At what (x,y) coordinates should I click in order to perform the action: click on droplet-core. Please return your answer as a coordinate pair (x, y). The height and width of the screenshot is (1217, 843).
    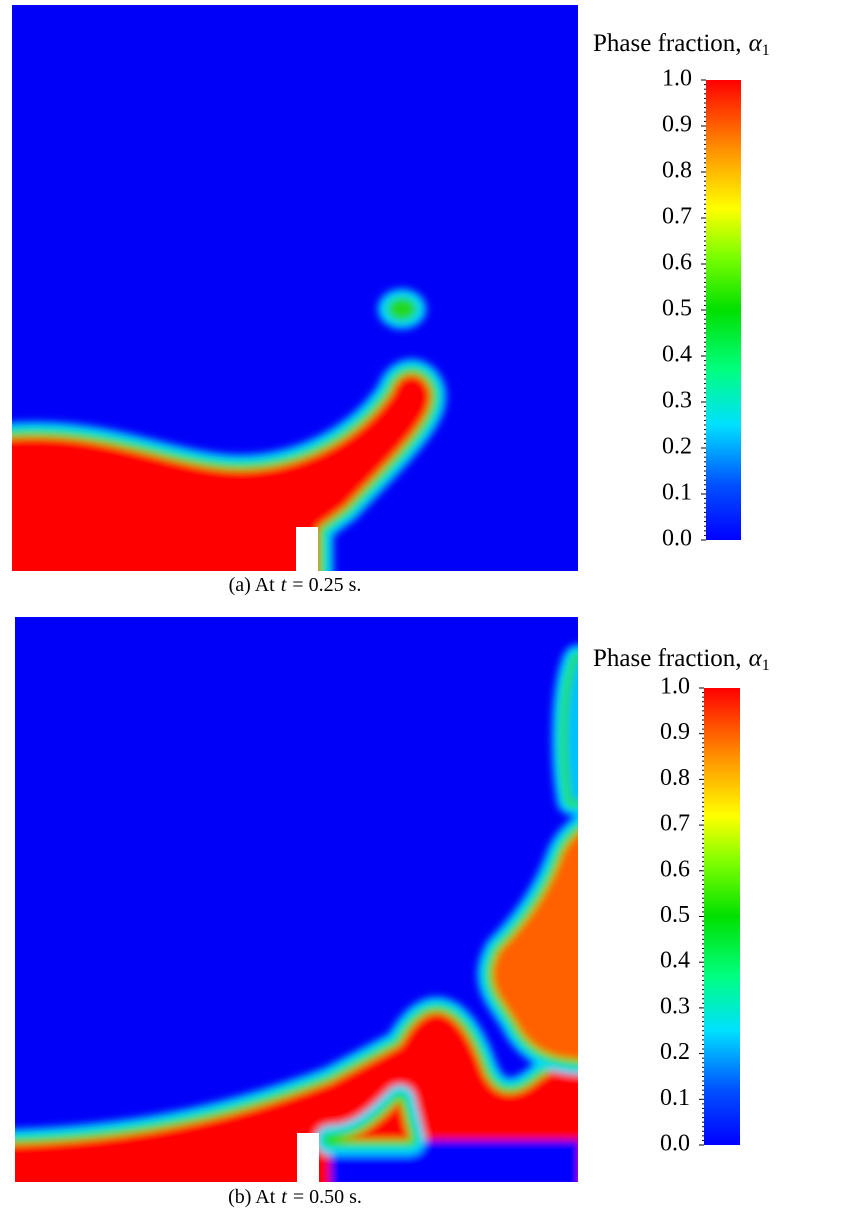
    Looking at the image, I should click on (402, 309).